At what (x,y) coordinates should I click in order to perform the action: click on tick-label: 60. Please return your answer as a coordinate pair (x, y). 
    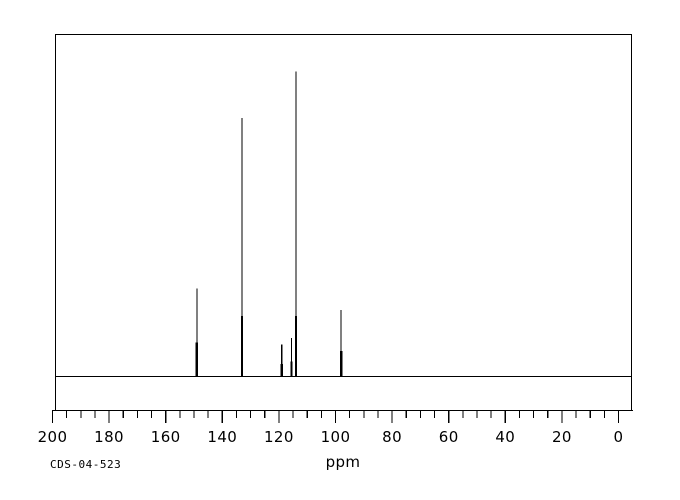
    Looking at the image, I should click on (449, 437).